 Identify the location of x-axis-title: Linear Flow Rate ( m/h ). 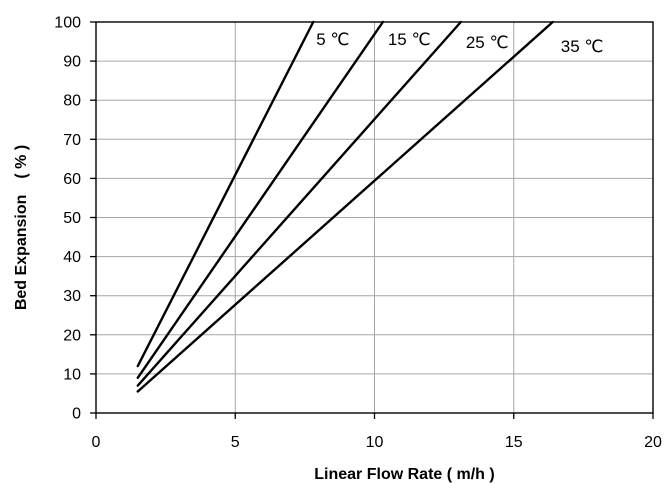
(404, 474).